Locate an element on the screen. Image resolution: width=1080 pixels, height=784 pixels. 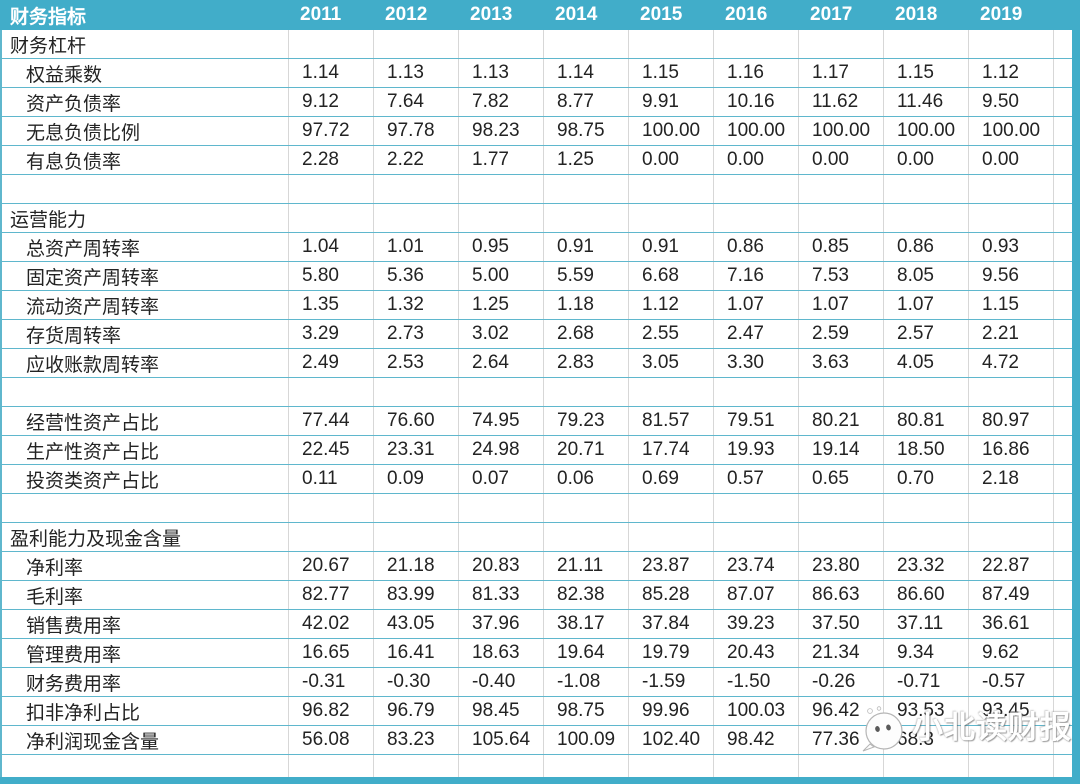
value-cell: 96.79 is located at coordinates (416, 711).